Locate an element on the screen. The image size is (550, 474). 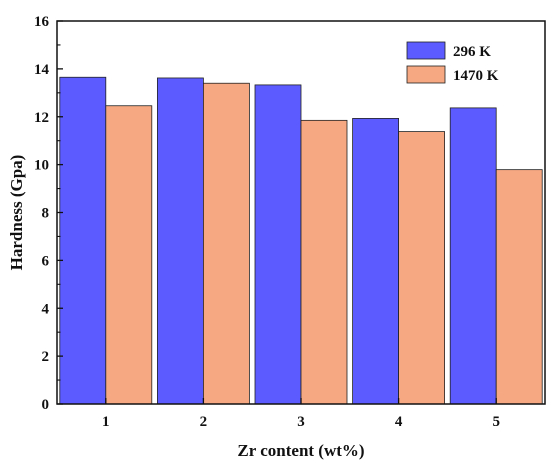
legend-swatch-series2 is located at coordinates (426, 74).